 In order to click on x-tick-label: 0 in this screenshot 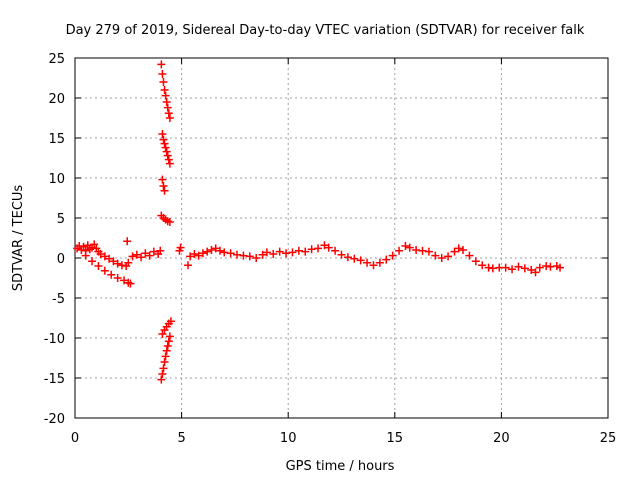, I will do `click(75, 438)`.